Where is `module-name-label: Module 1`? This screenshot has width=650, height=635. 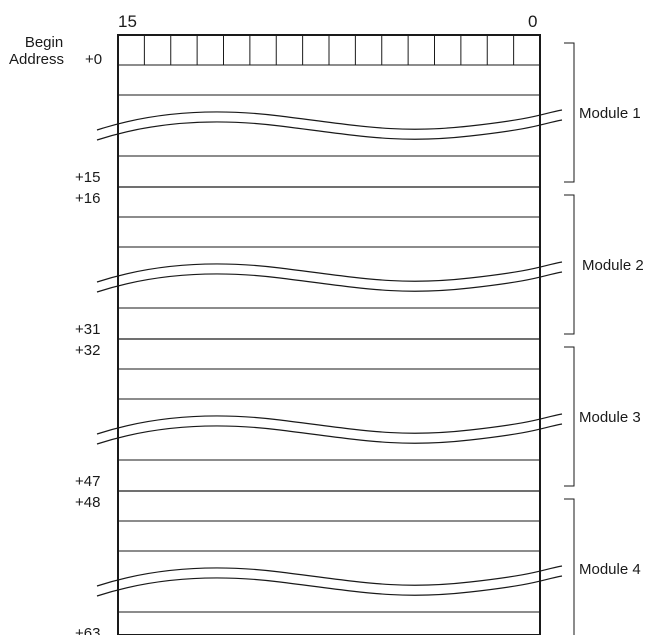 module-name-label: Module 1 is located at coordinates (610, 113).